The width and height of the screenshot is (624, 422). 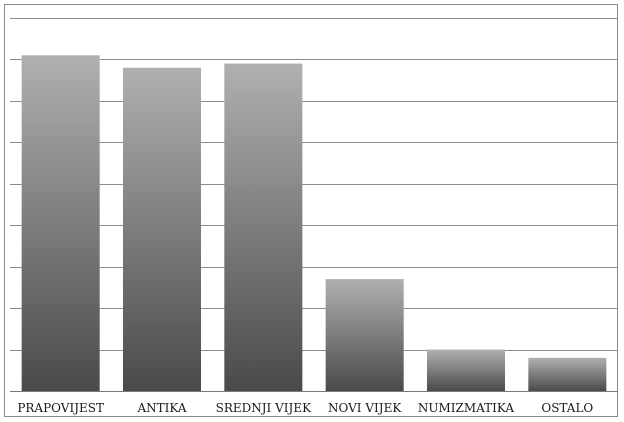 What do you see at coordinates (263, 227) in the screenshot?
I see `bar-srednji-vijek` at bounding box center [263, 227].